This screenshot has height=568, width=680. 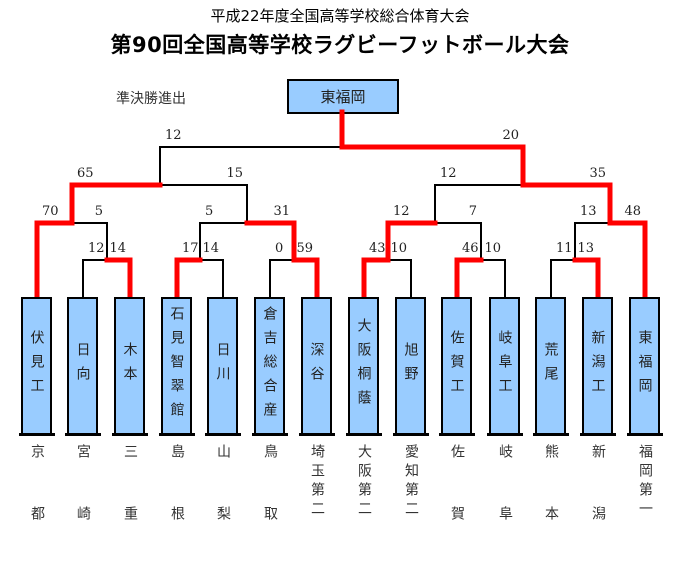 I want to click on team-name: 東福岡, so click(x=644, y=366).